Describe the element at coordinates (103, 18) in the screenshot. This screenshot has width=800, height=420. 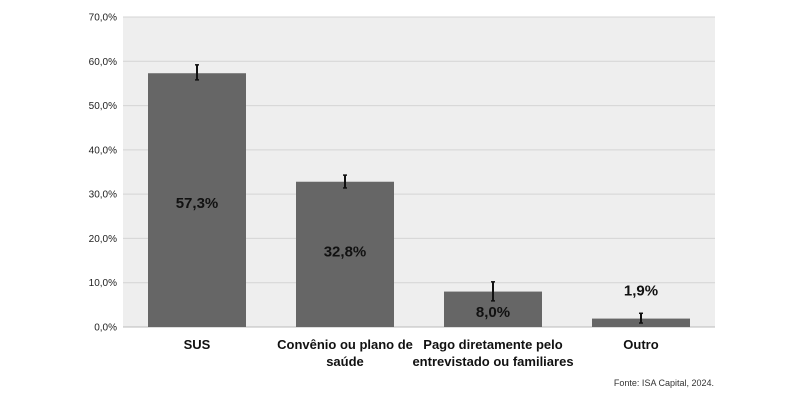
I see `y-tick-label: 70,0%` at that location.